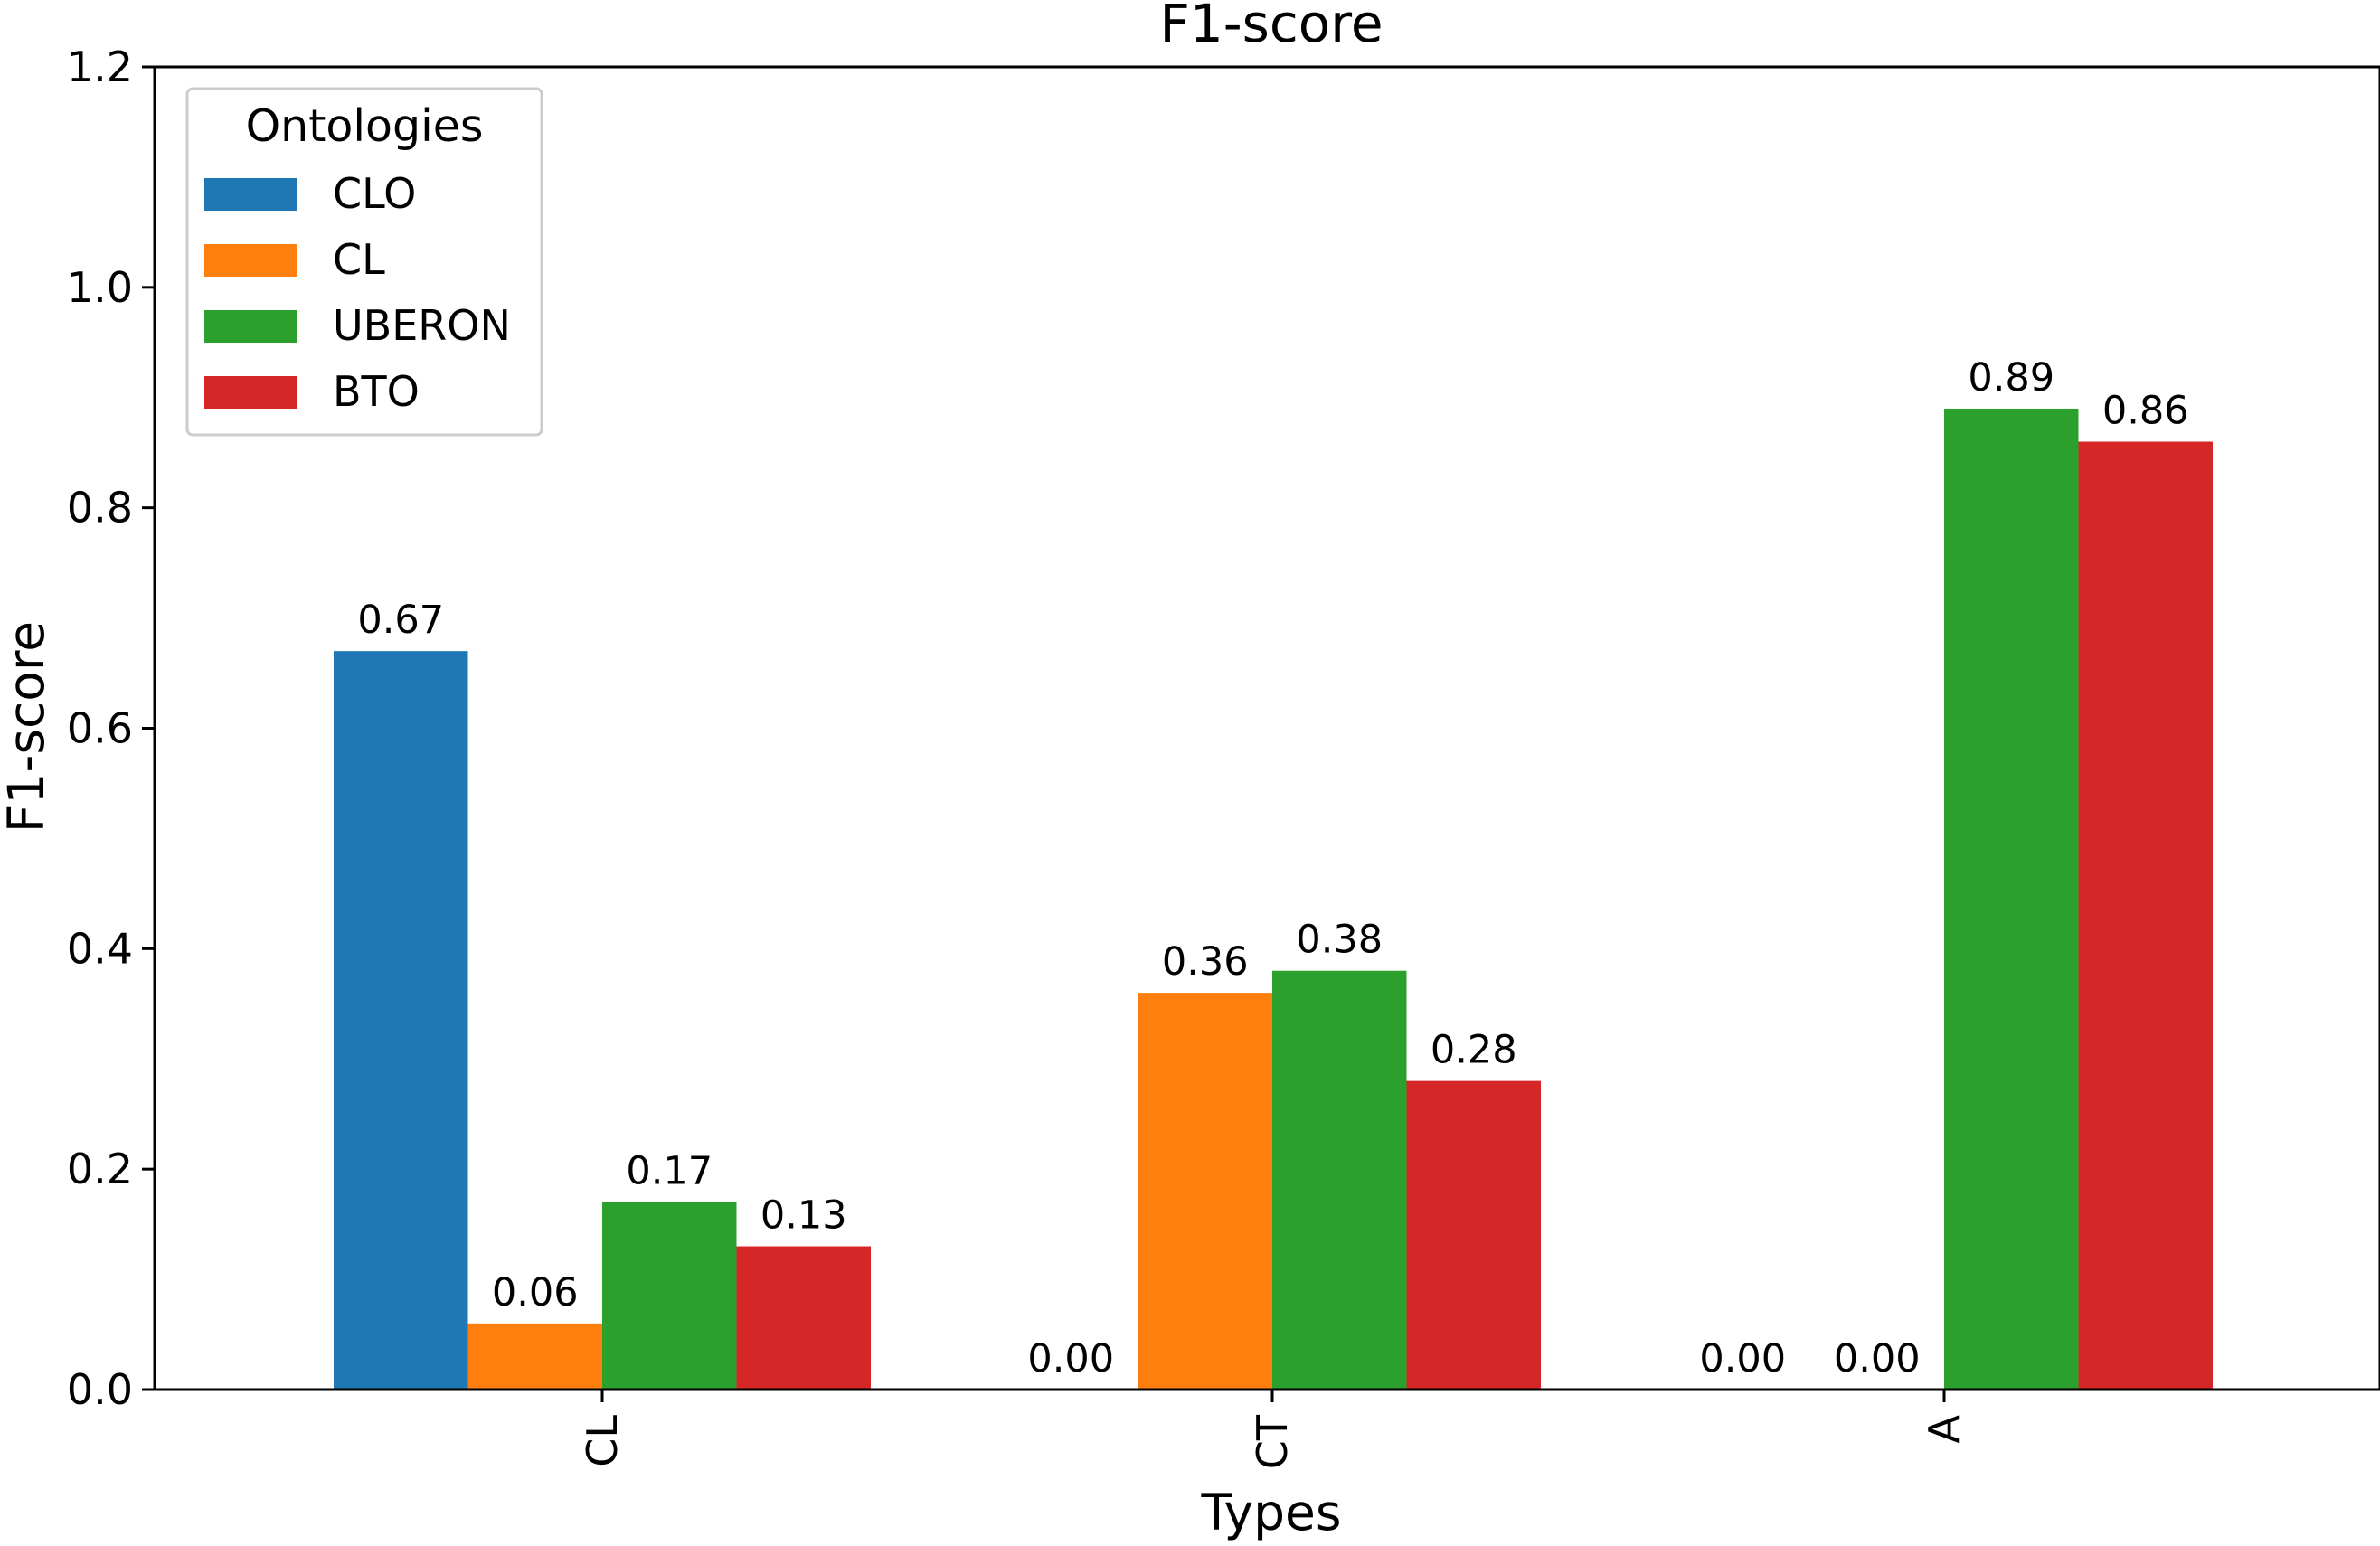 The image size is (2380, 1546). What do you see at coordinates (1340, 940) in the screenshot?
I see `value-label-uberon-ct: 0.38` at bounding box center [1340, 940].